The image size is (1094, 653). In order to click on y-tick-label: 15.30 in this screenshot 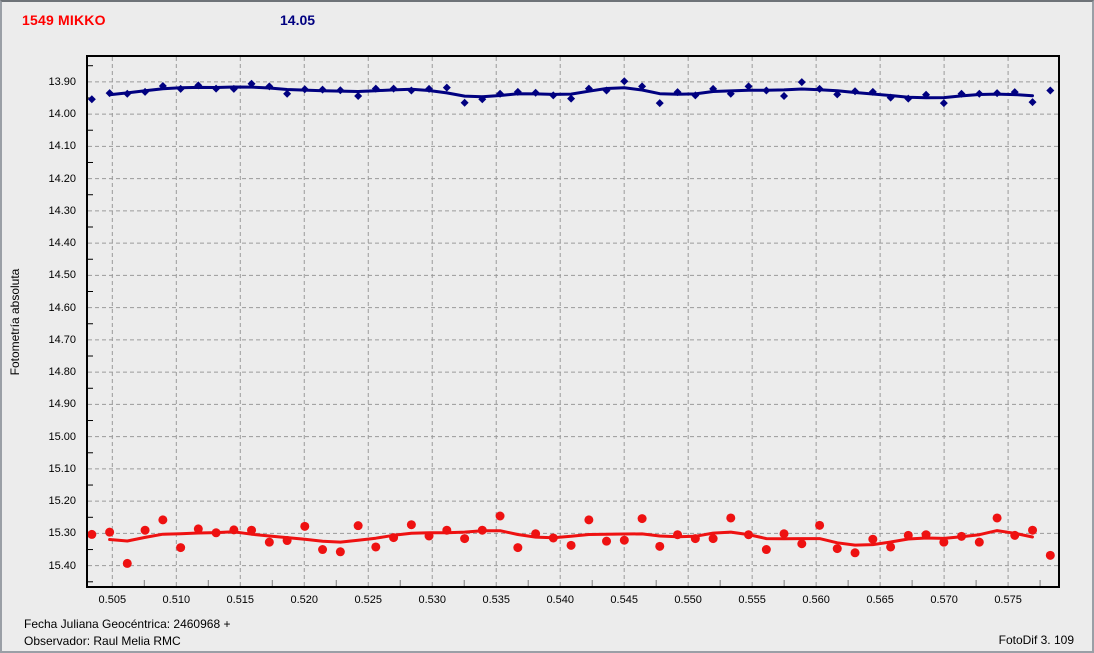, I will do `click(62, 533)`.